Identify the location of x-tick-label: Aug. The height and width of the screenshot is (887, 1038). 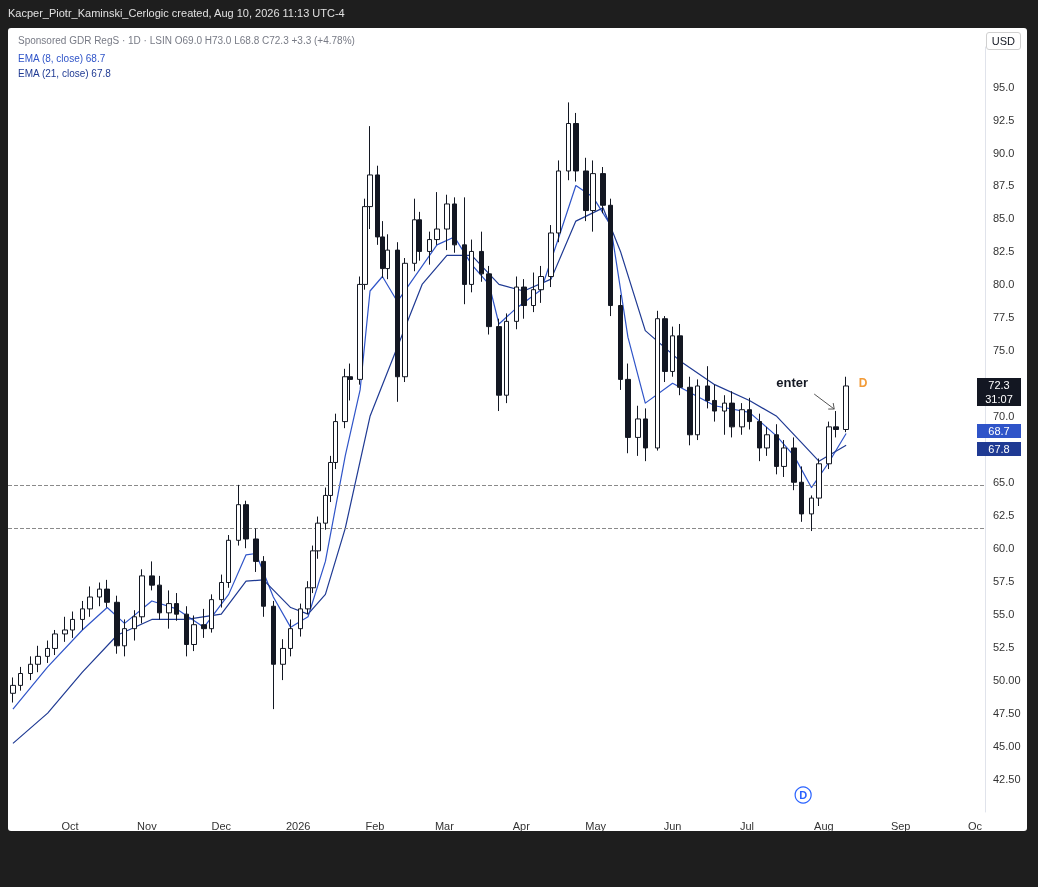
(824, 825).